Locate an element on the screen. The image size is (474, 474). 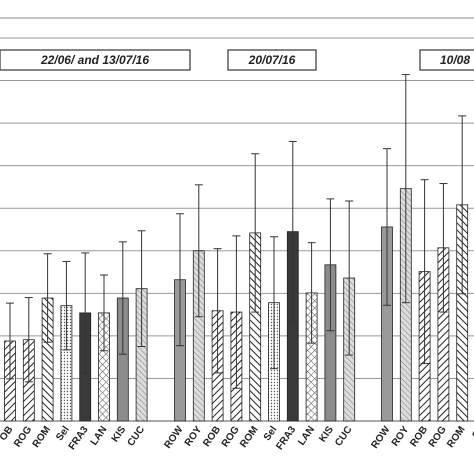
group-label: 10/08 is located at coordinates (455, 60).